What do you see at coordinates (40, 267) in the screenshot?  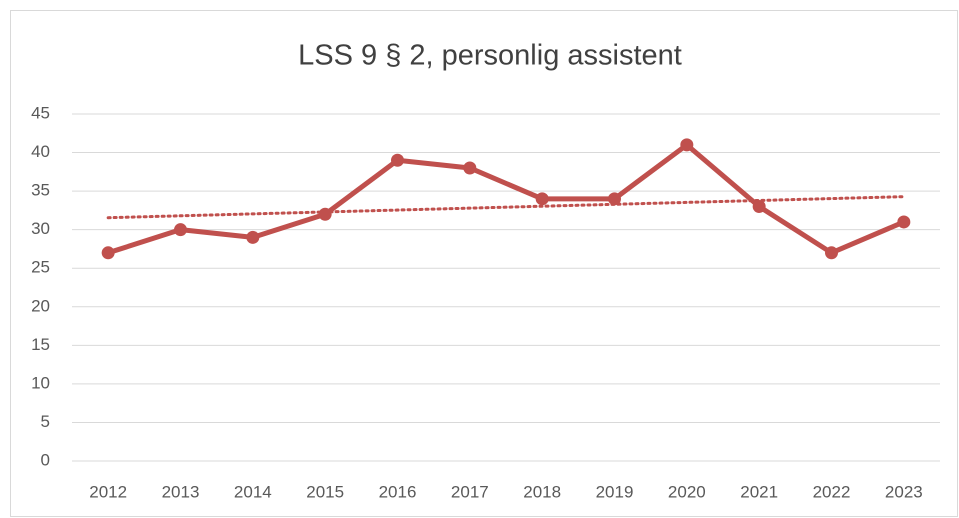 I see `y-tick-label: 25` at bounding box center [40, 267].